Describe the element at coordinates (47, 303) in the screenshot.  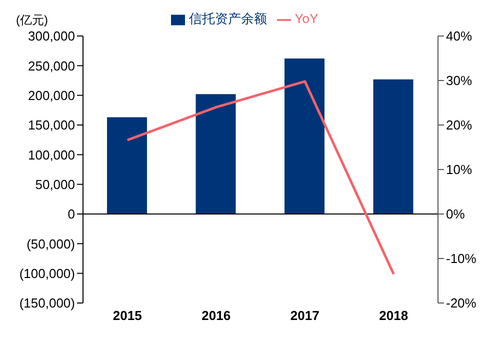
I see `y-tick-label: (150,000)` at that location.